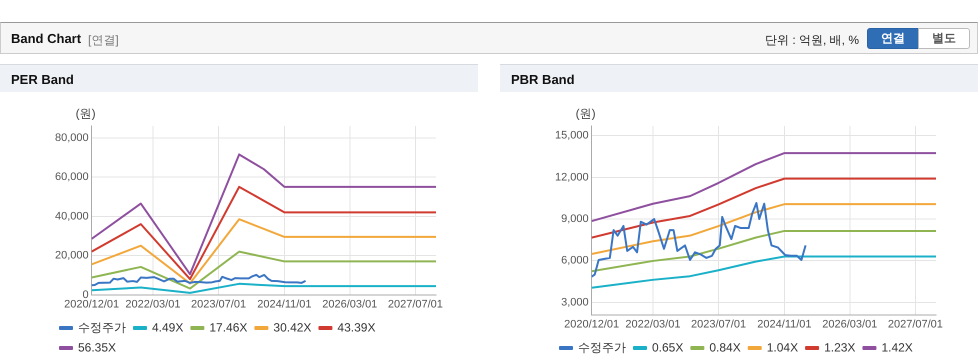 Image resolution: width=978 pixels, height=364 pixels. Describe the element at coordinates (292, 327) in the screenshot. I see `legend-label: 30.42X` at that location.